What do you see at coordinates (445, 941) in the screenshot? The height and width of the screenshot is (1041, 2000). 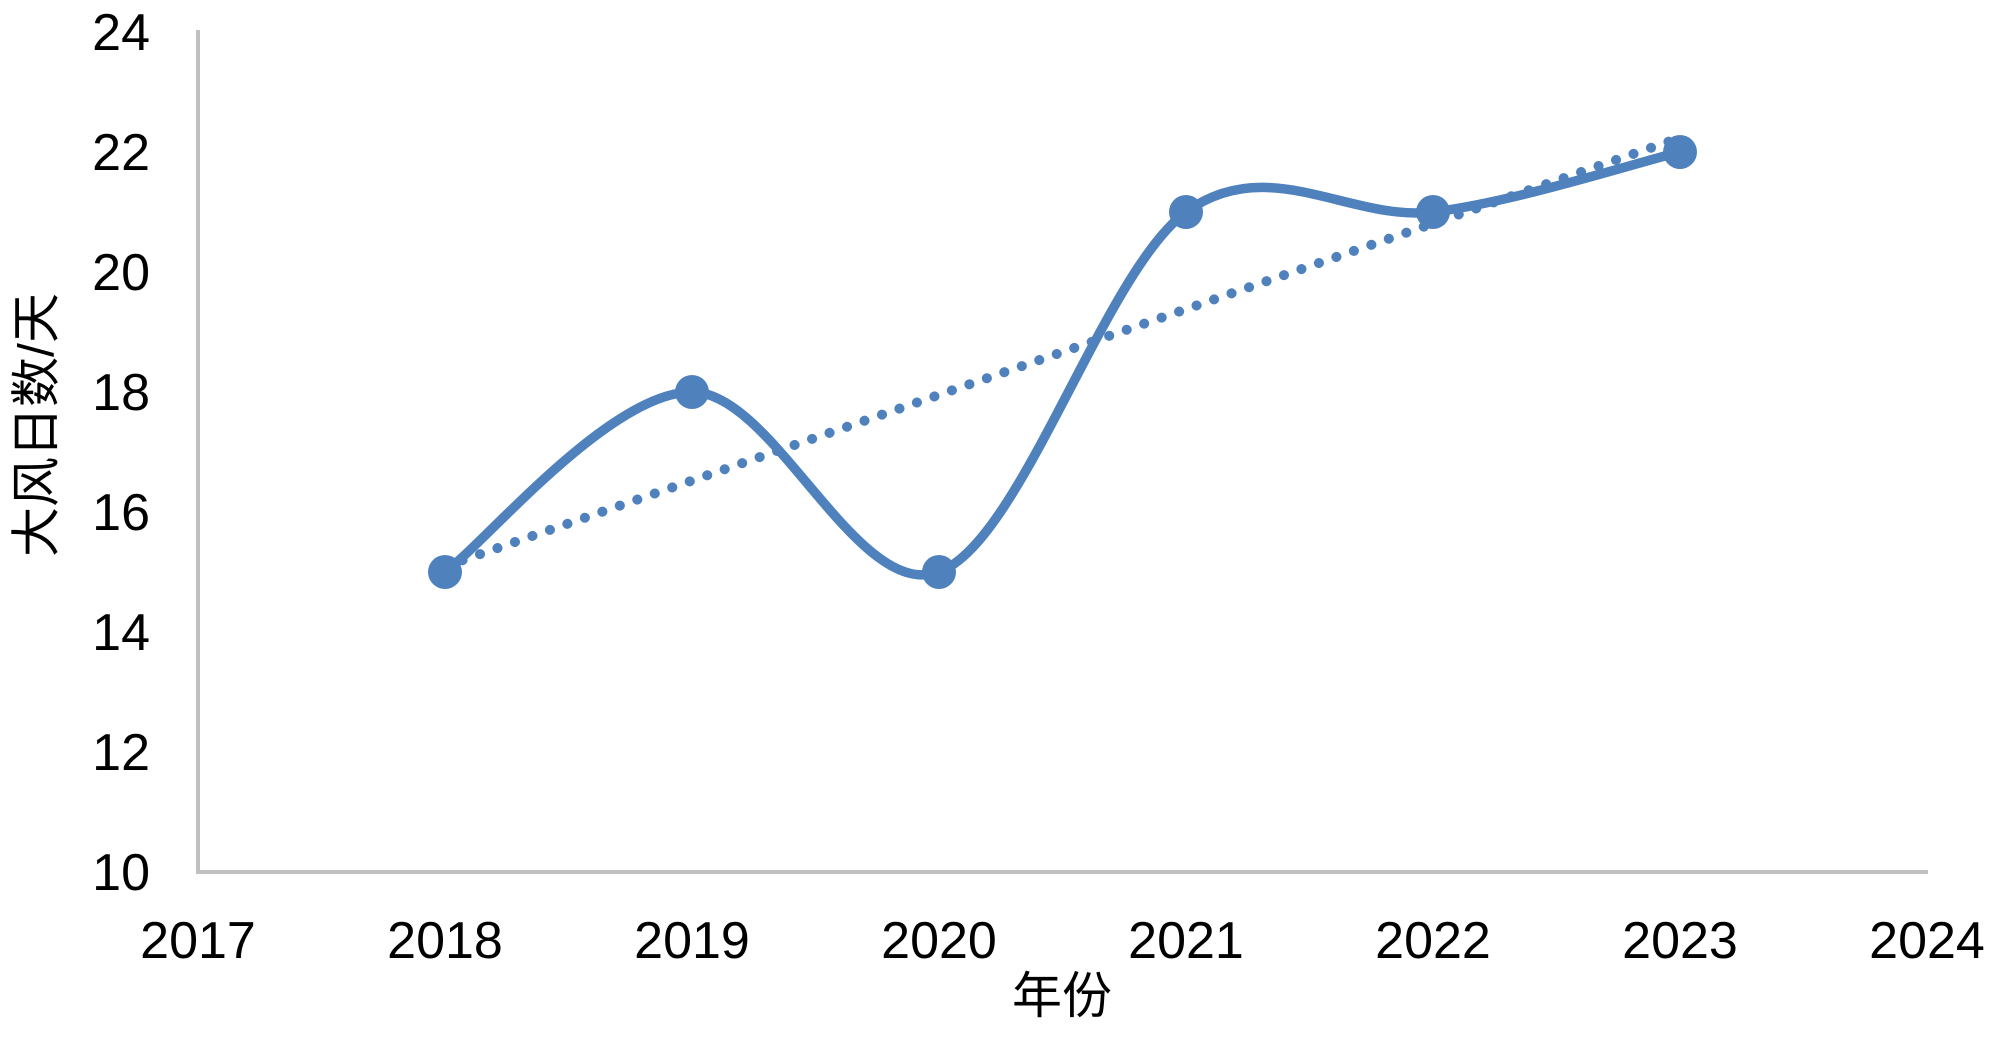 I see `x-tick-label: 2018` at bounding box center [445, 941].